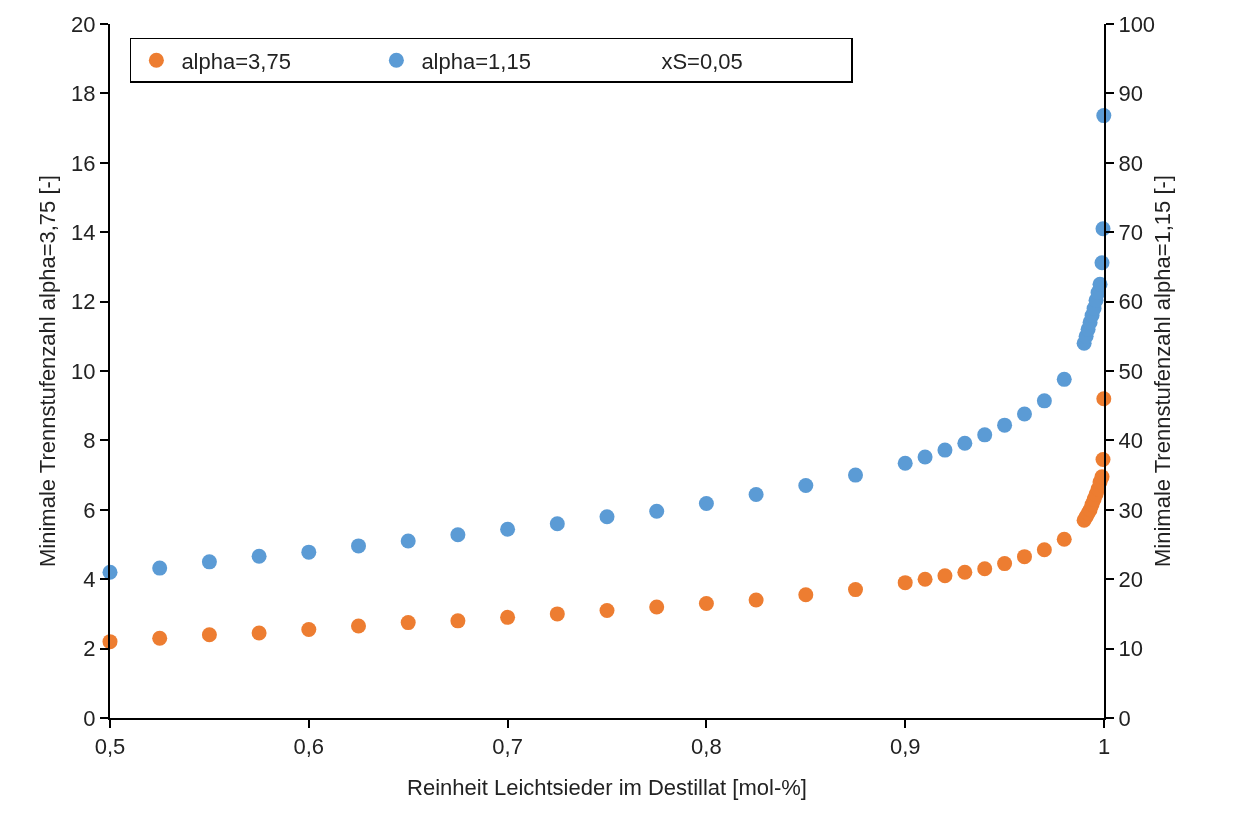 The image size is (1234, 818). I want to click on y-tick-label: 2, so click(89, 649).